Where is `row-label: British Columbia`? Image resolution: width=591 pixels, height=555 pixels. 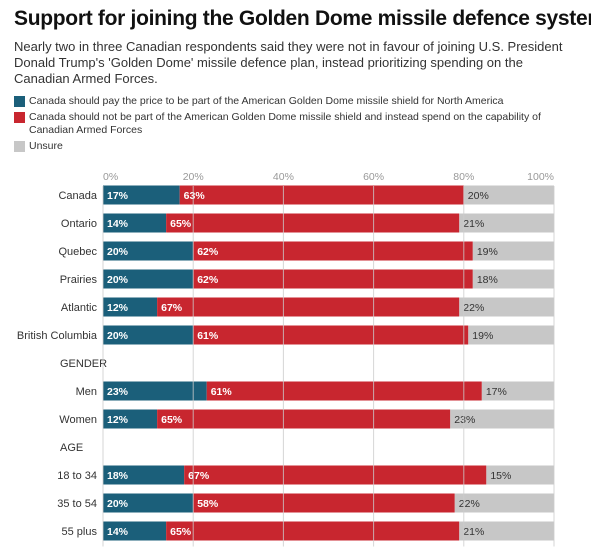
row-label: British Columbia is located at coordinates (57, 336).